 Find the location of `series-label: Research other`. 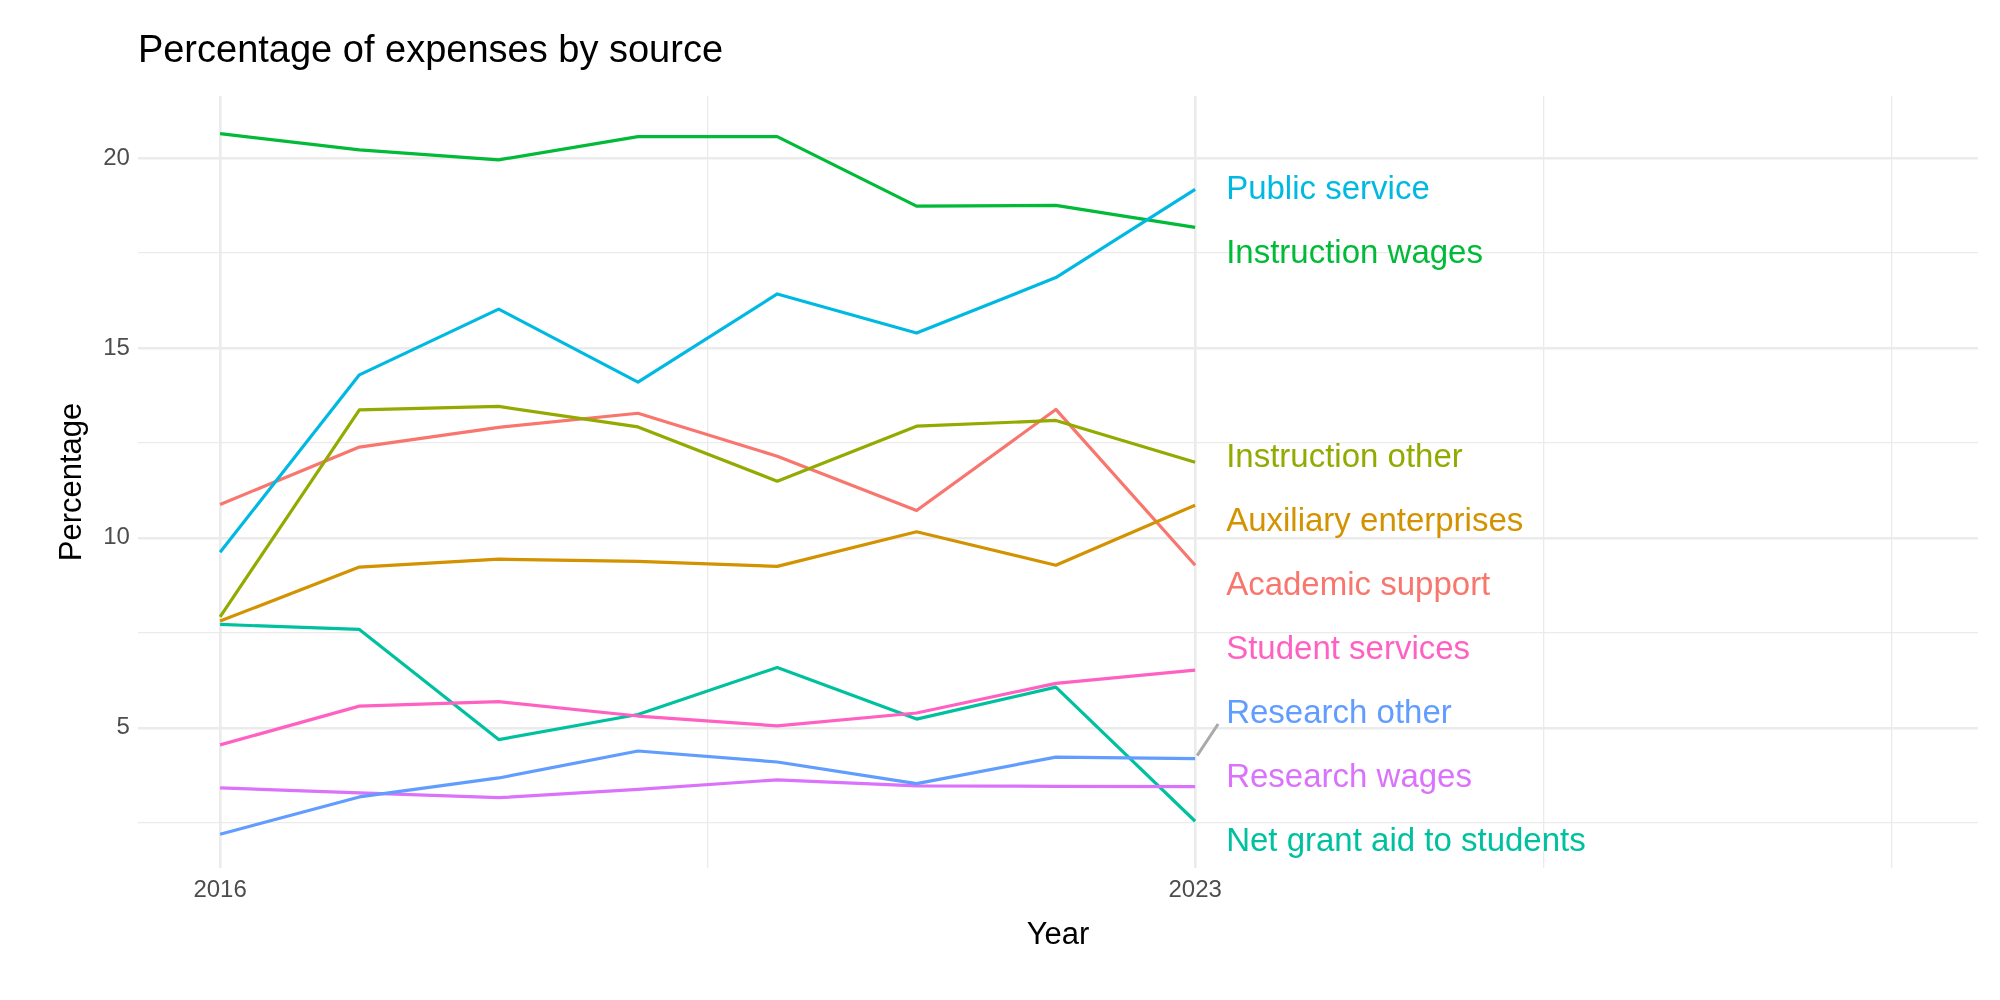

series-label: Research other is located at coordinates (1339, 712).